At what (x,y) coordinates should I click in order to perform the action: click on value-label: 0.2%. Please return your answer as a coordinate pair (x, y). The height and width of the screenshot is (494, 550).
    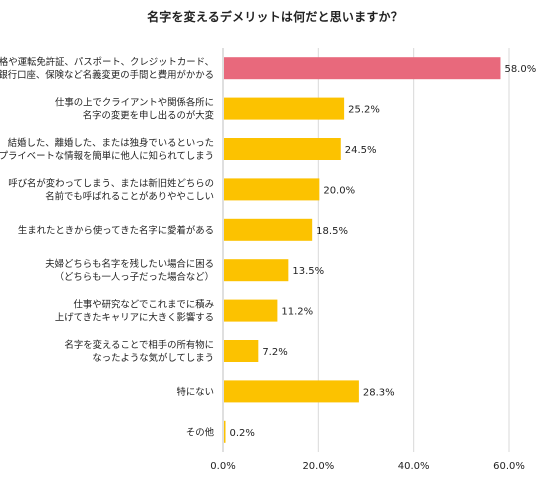
    Looking at the image, I should click on (242, 433).